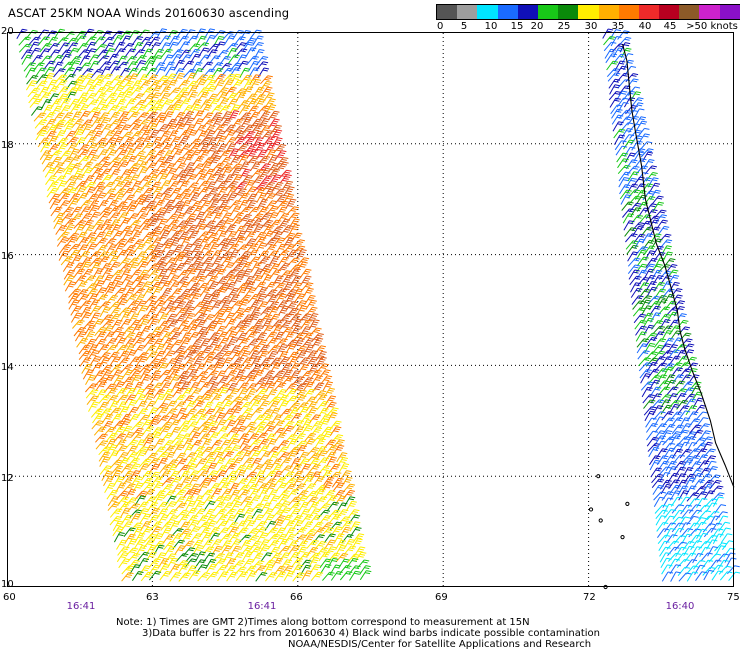  Describe the element at coordinates (517, 26) in the screenshot. I see `legend-label-15: 15` at that location.